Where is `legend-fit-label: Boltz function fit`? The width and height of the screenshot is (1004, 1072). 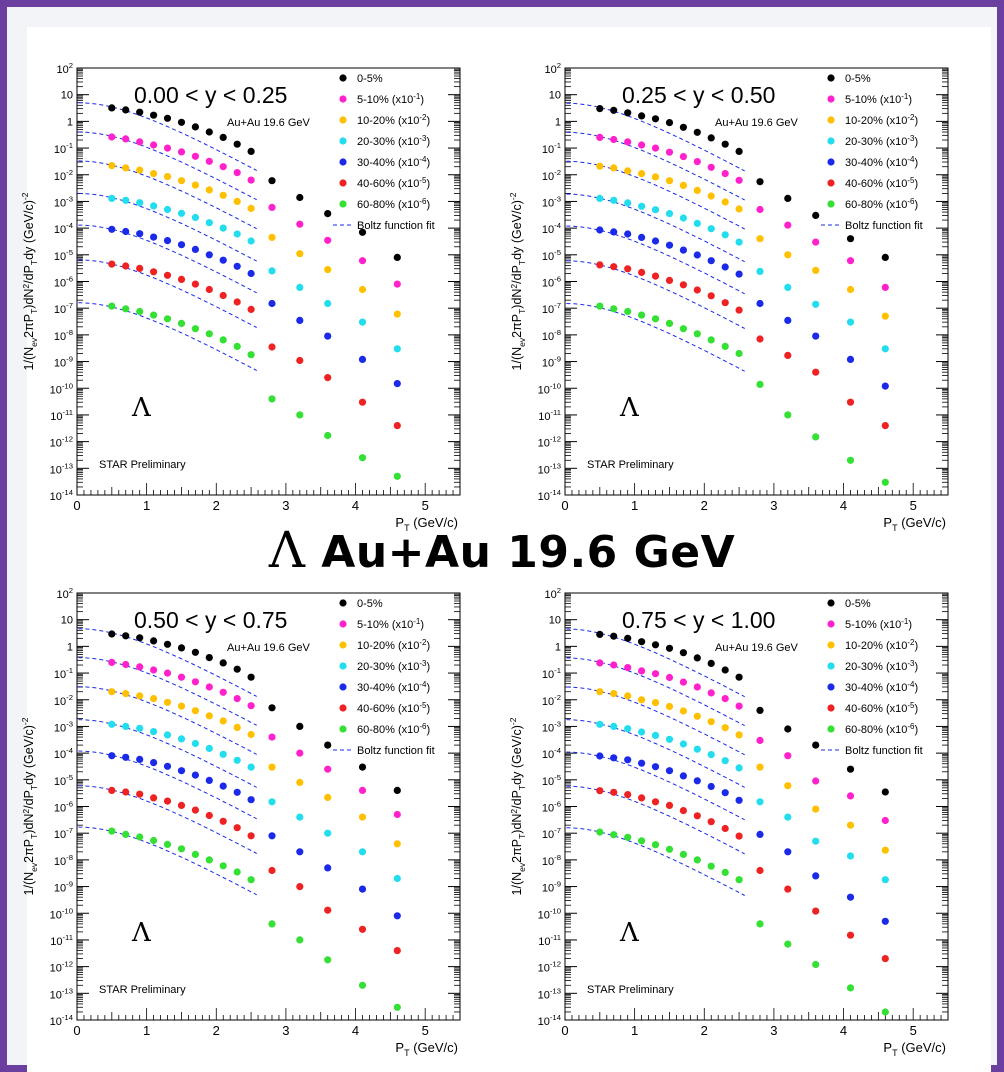
legend-fit-label: Boltz function fit is located at coordinates (884, 751).